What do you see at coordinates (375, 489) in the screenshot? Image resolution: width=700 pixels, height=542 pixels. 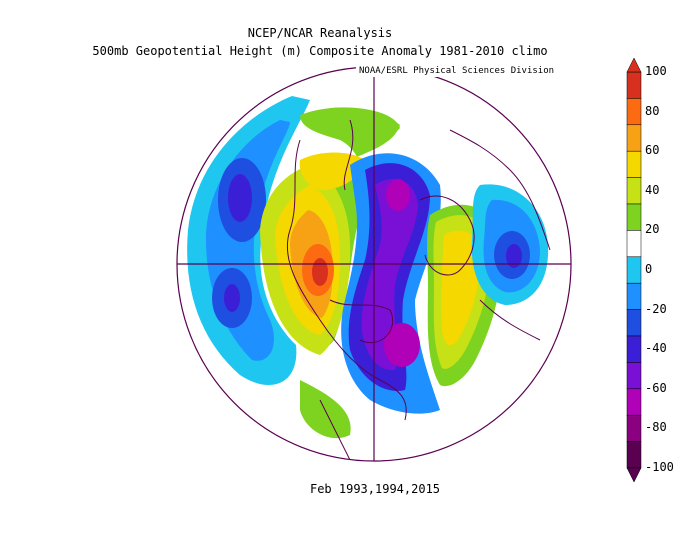 I see `subtitle: Feb 1993,1994,2015` at bounding box center [375, 489].